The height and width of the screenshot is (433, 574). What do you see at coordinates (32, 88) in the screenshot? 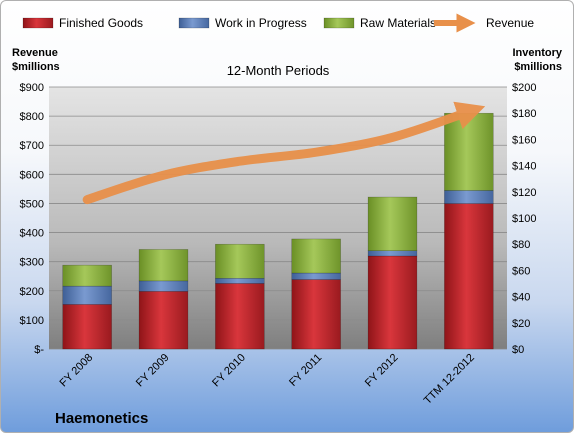
I see `left-tick-label: $900` at bounding box center [32, 88].